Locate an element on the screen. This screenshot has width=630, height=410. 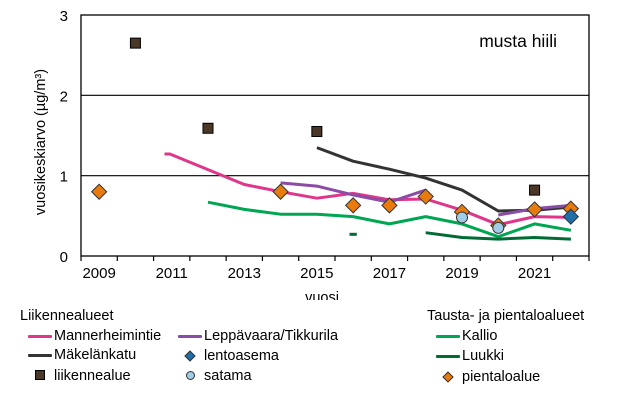
x-tick-label: 2017 is located at coordinates (389, 273).